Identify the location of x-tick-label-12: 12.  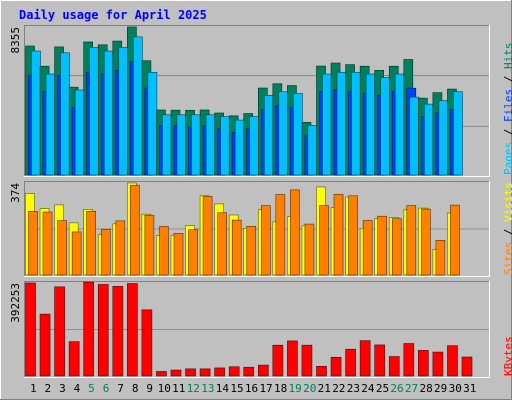
(193, 388).